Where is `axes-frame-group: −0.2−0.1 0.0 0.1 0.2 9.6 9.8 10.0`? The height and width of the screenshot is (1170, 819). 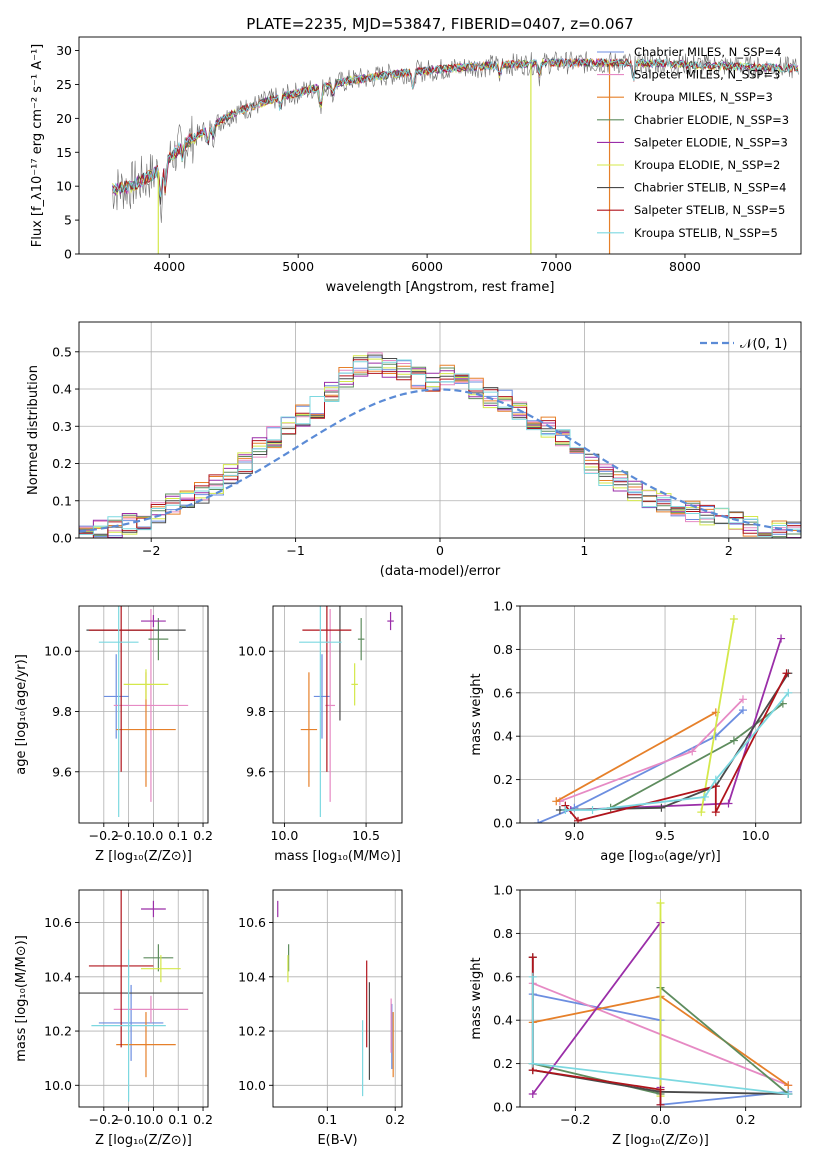
axes-frame-group: −0.2−0.1 0.0 0.1 0.2 9.6 9.8 10.0 is located at coordinates (128, 724).